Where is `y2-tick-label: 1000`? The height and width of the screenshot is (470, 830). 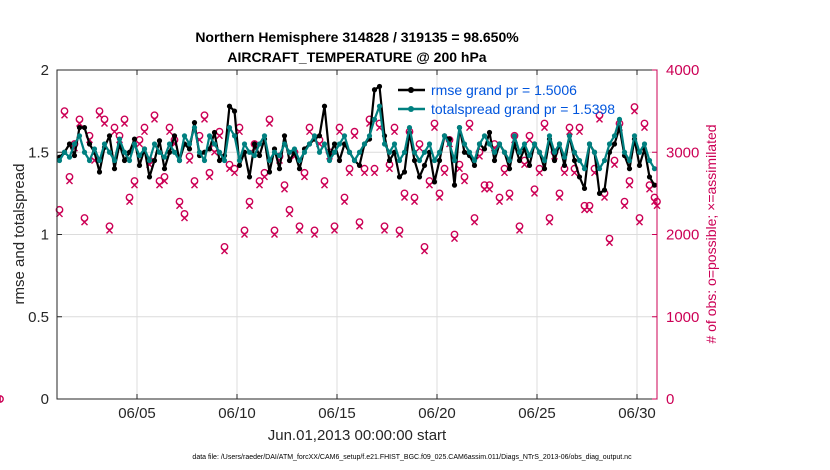
y2-tick-label: 1000 is located at coordinates (682, 317).